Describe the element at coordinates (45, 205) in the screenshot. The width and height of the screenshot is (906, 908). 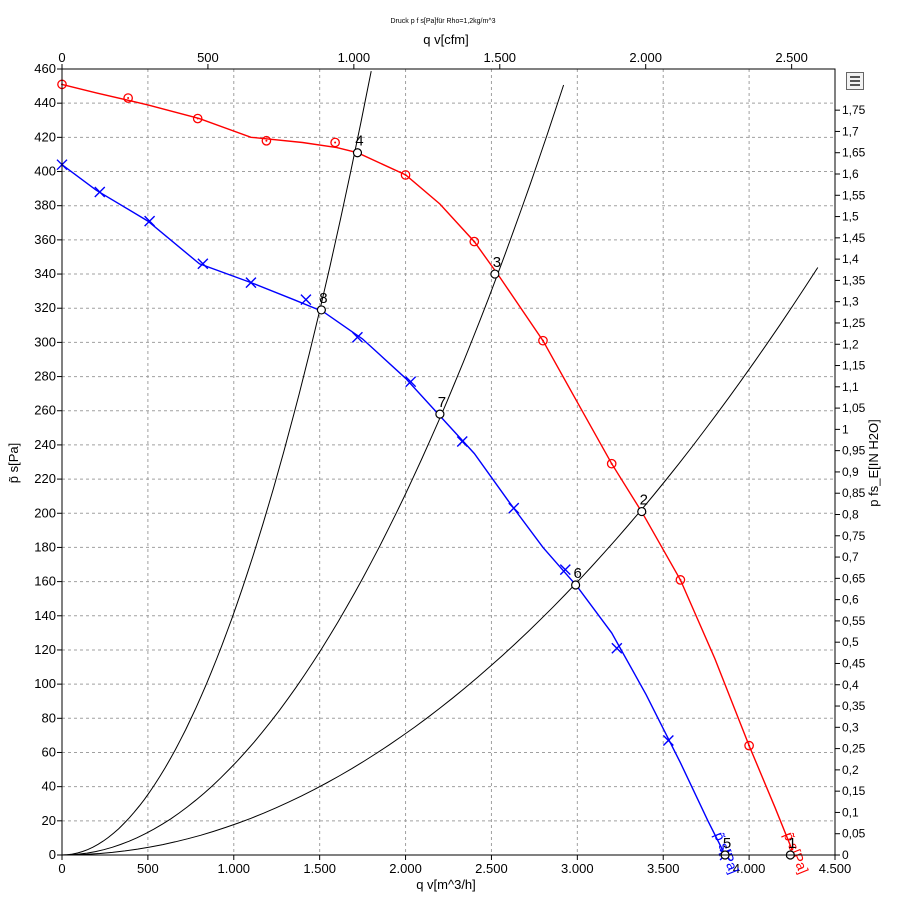
I see `y-tick-label: 380` at that location.